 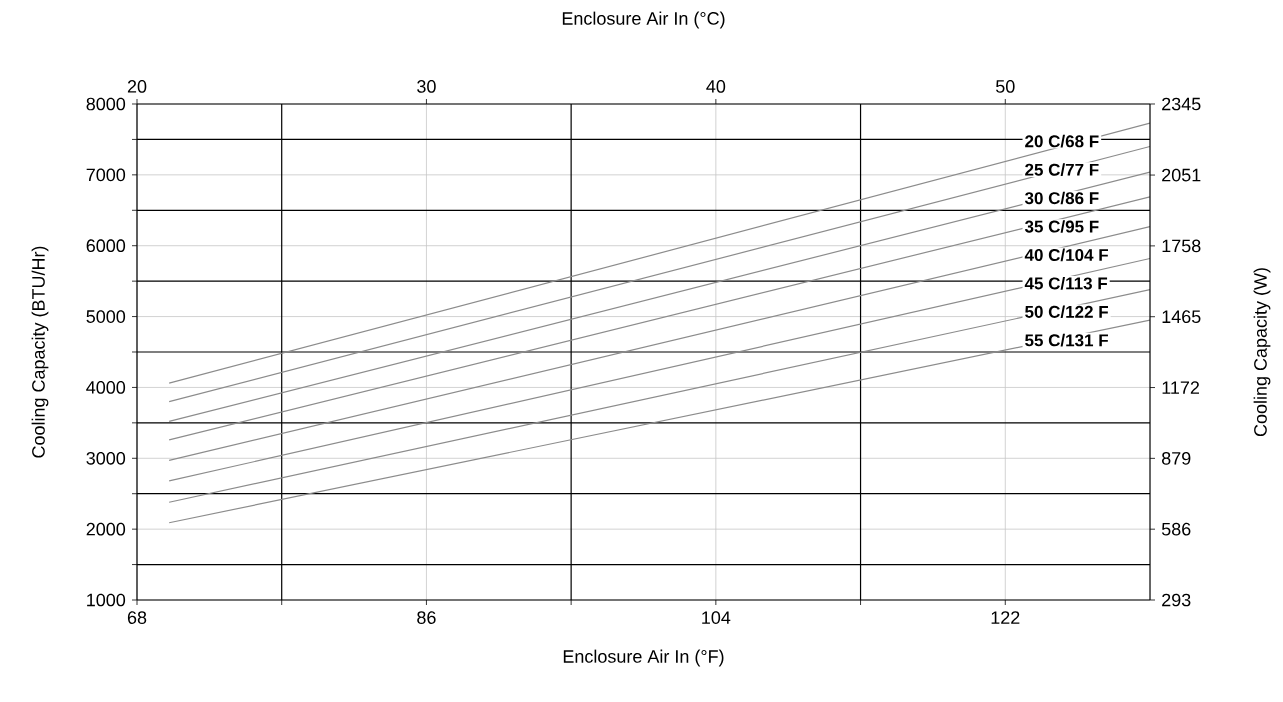 I want to click on series-label: 30 C/86 F, so click(x=1061, y=198).